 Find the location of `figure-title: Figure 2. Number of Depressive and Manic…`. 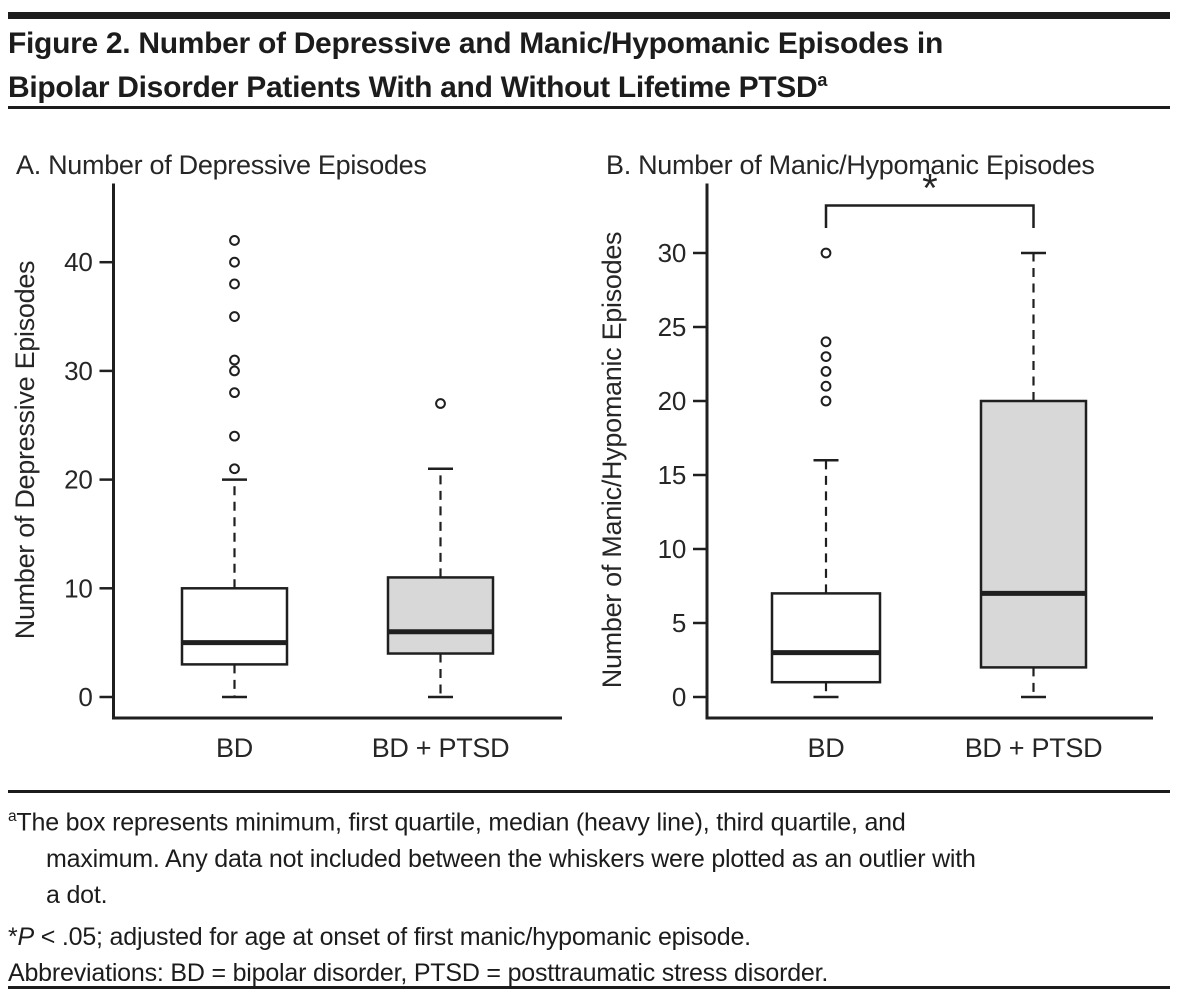

figure-title: Figure 2. Number of Depressive and Manic… is located at coordinates (591, 65).